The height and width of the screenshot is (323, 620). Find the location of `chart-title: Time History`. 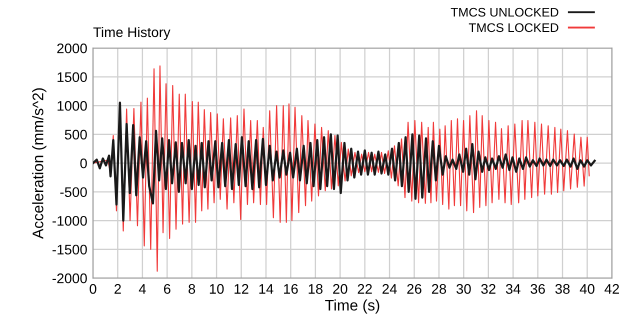

chart-title: Time History is located at coordinates (131, 33).